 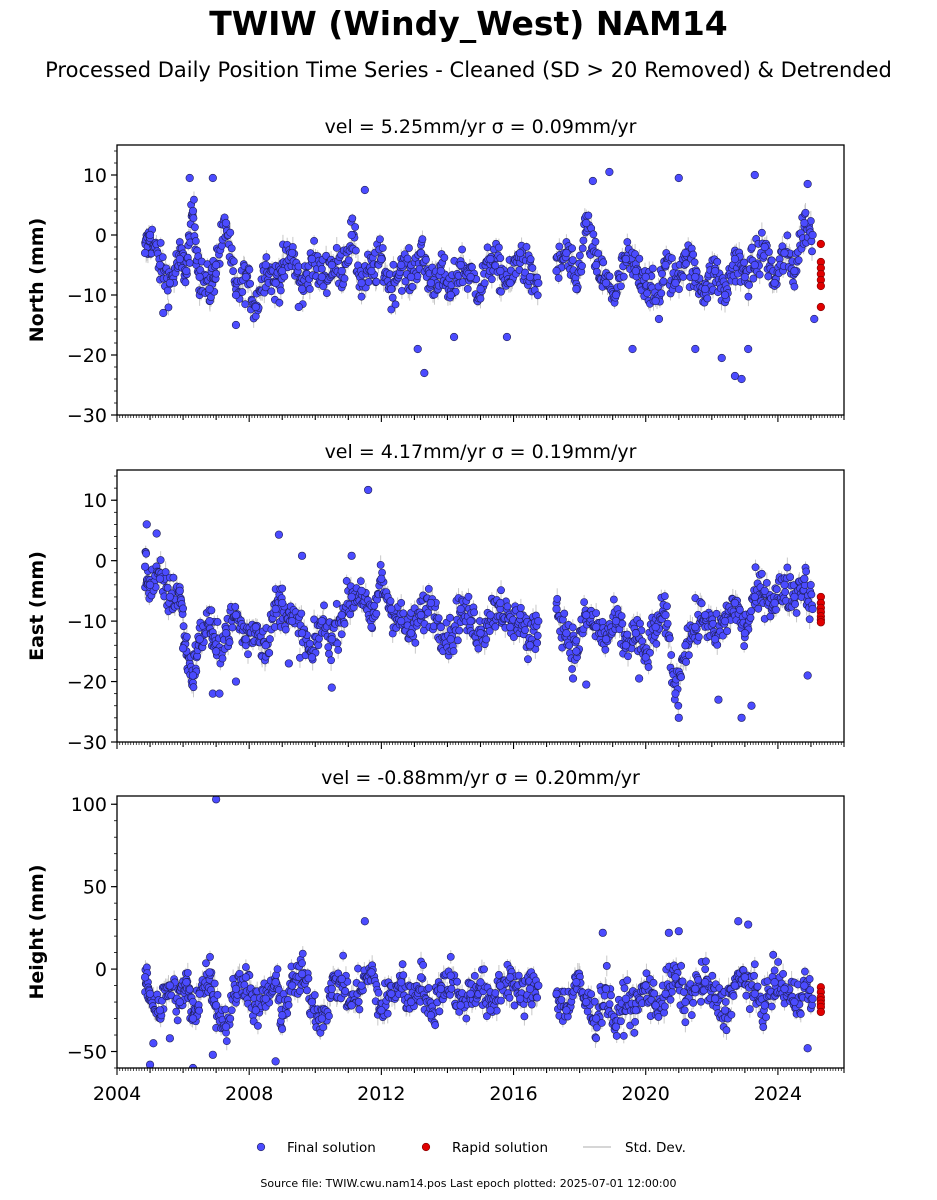 What do you see at coordinates (481, 452) in the screenshot?
I see `panel-title: vel = 4.17mm/yr σ = 0.19mm/yr` at bounding box center [481, 452].